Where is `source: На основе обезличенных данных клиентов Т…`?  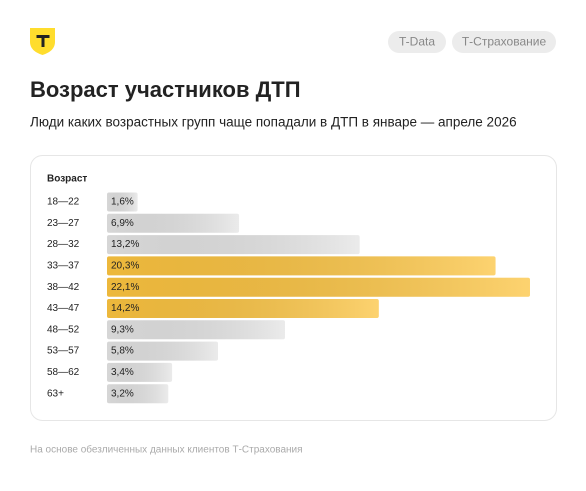 source: На основе обезличенных данных клиентов Т… is located at coordinates (166, 450).